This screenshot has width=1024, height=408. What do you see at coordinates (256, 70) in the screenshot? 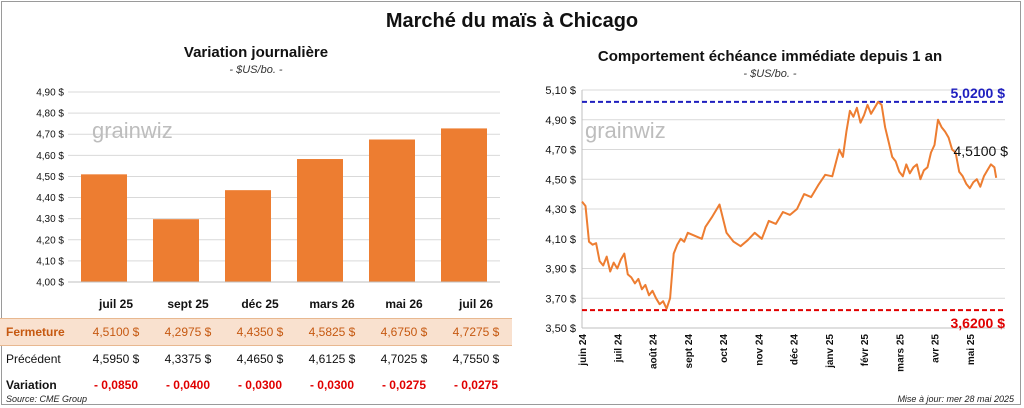
I see `bar-chart-unit: - $US/bo. -` at bounding box center [256, 70].